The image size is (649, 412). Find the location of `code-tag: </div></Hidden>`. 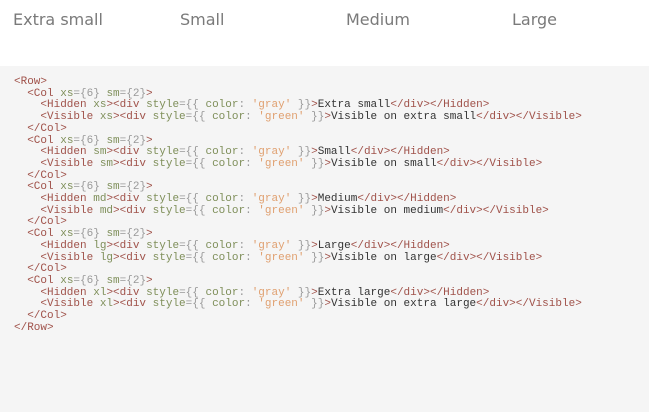

code-tag: </div></Hidden> is located at coordinates (400, 245).